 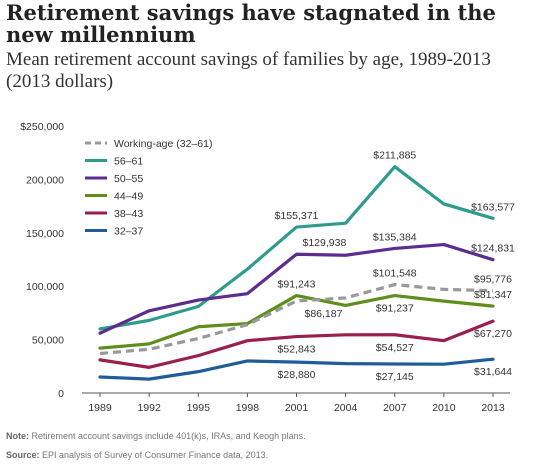 I want to click on data-label: $163,577, so click(x=493, y=207).